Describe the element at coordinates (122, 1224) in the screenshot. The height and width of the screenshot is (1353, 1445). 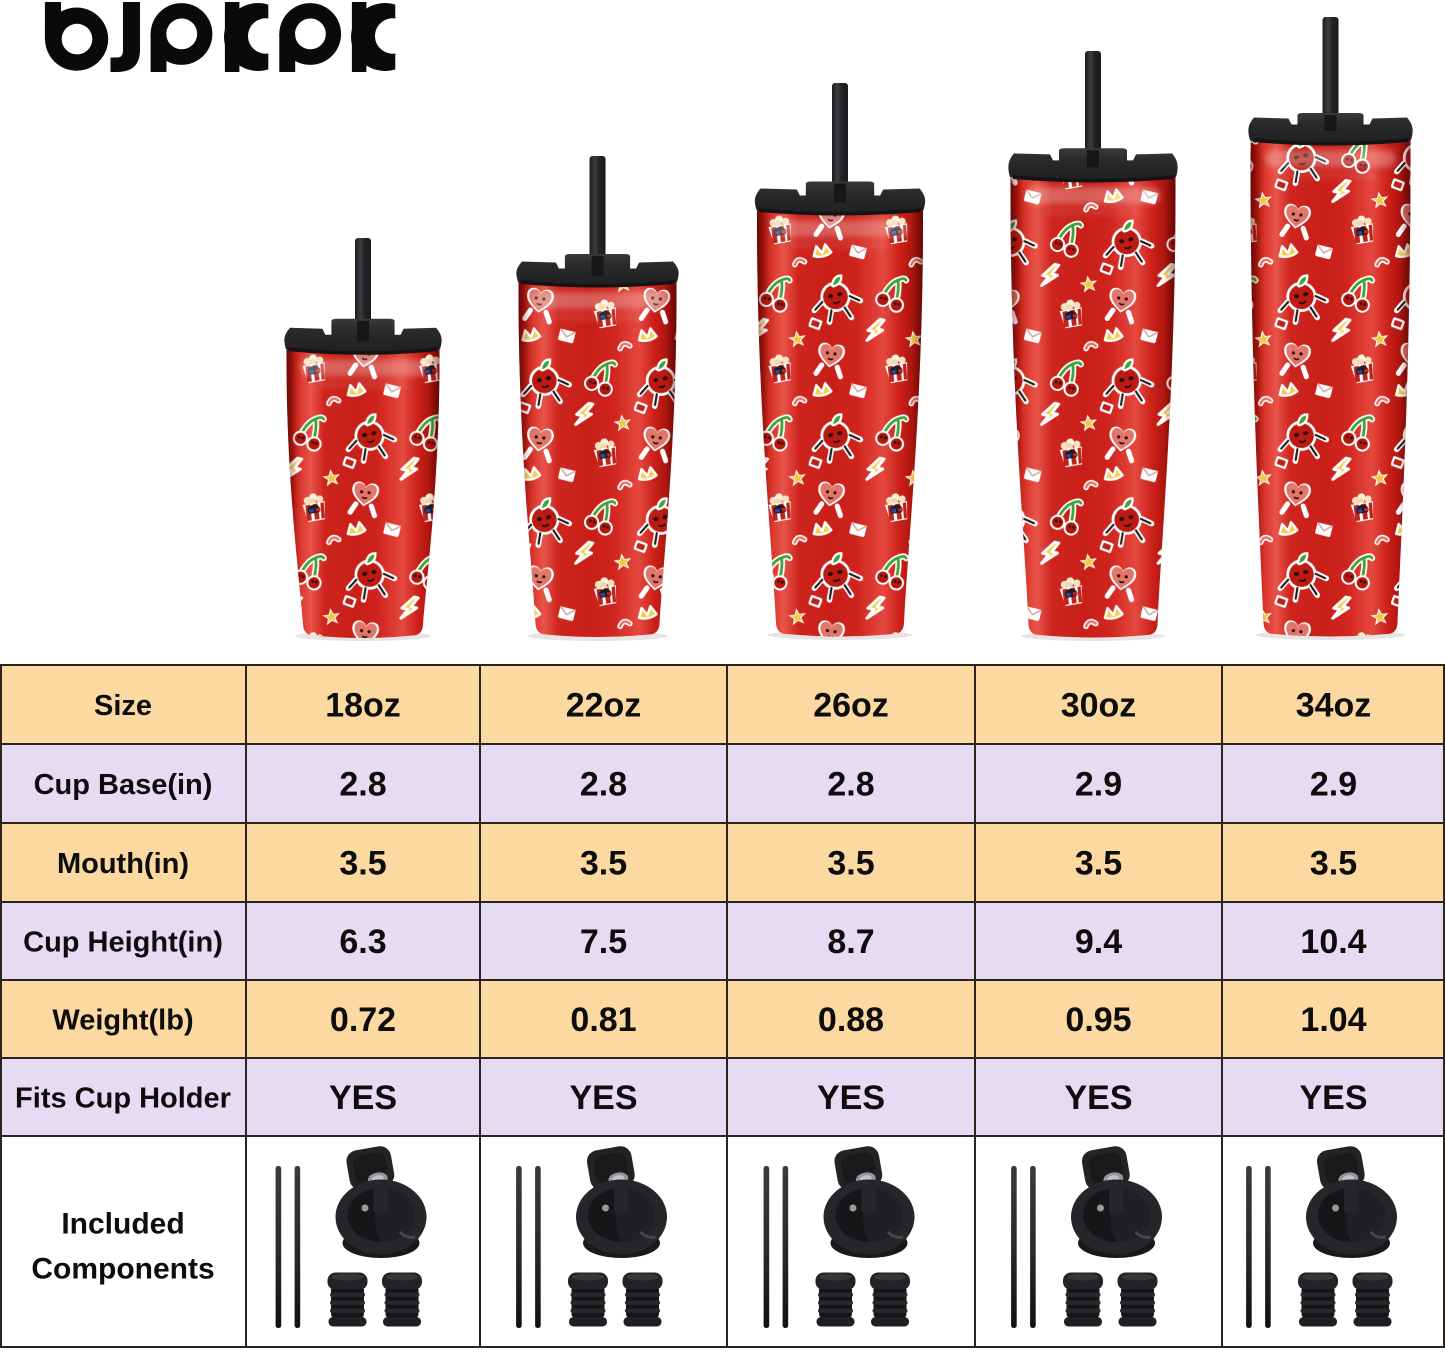
I see `svg-text: Included` at that location.